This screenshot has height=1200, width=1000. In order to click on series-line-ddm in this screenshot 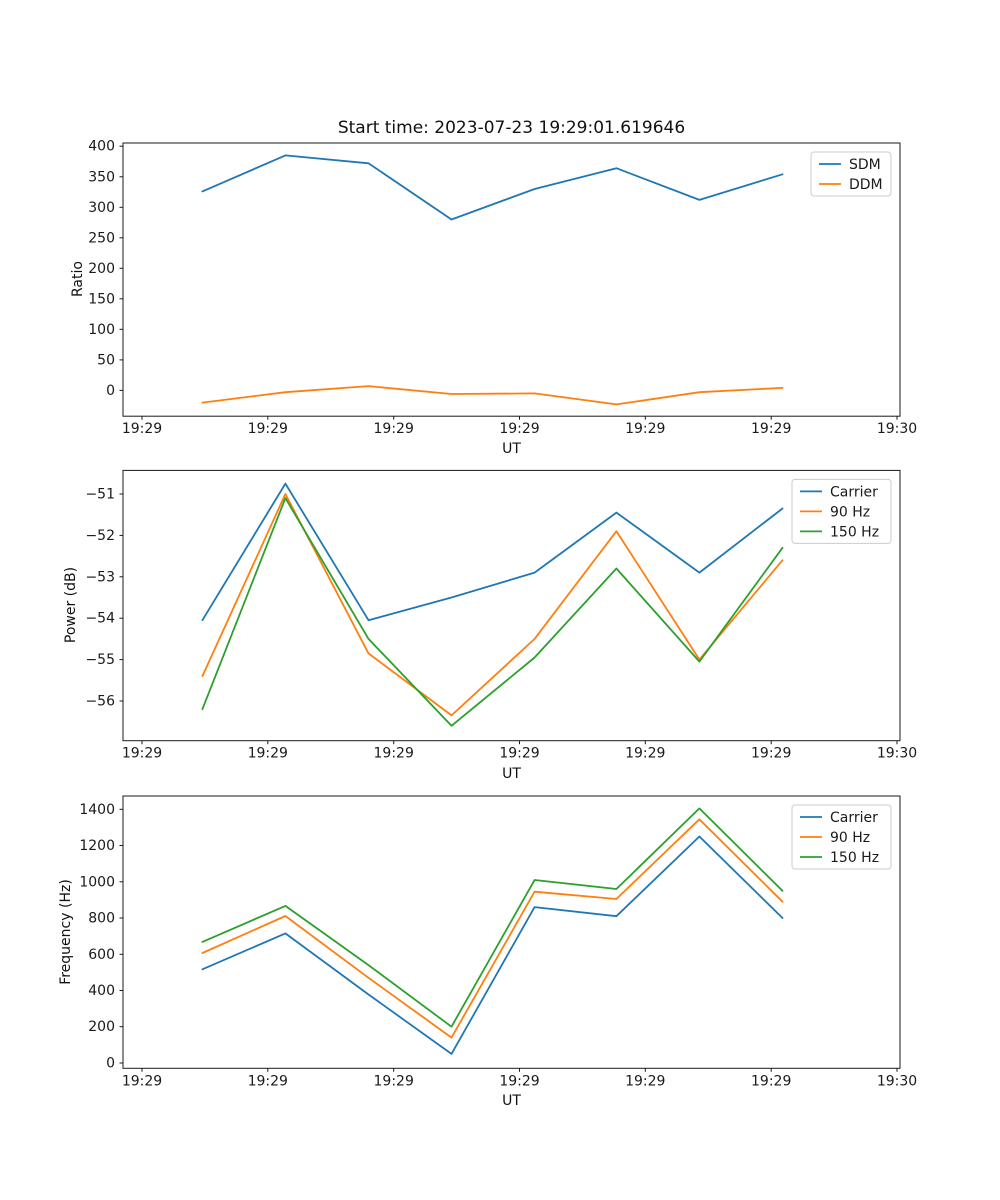, I will do `click(492, 395)`.